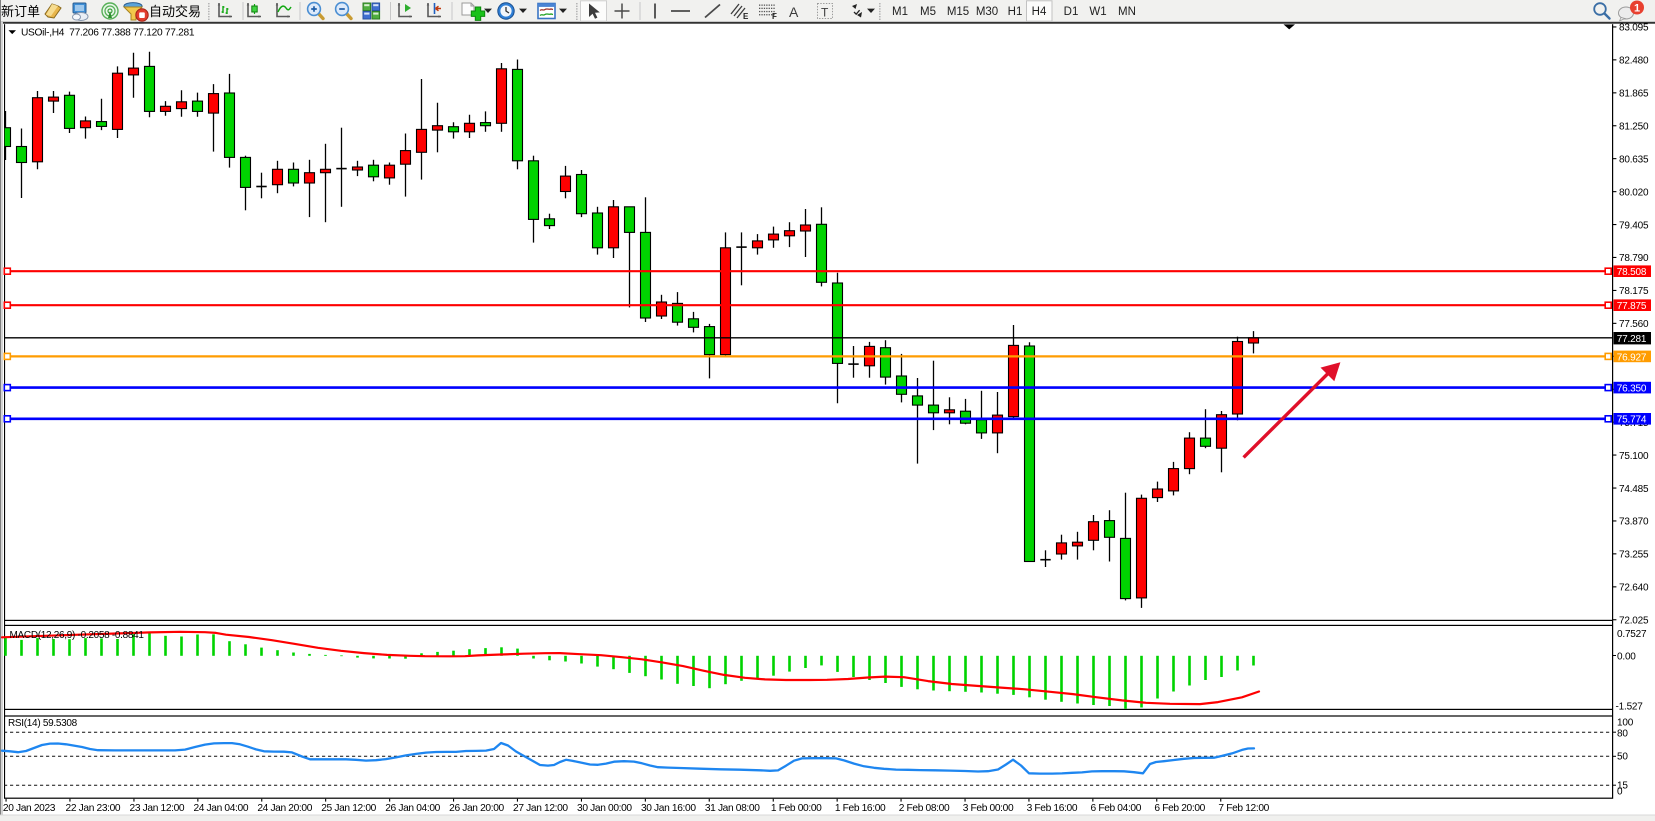 This screenshot has width=1655, height=821. What do you see at coordinates (604, 808) in the screenshot?
I see `svg-text: 30 Jan 00:00` at bounding box center [604, 808].